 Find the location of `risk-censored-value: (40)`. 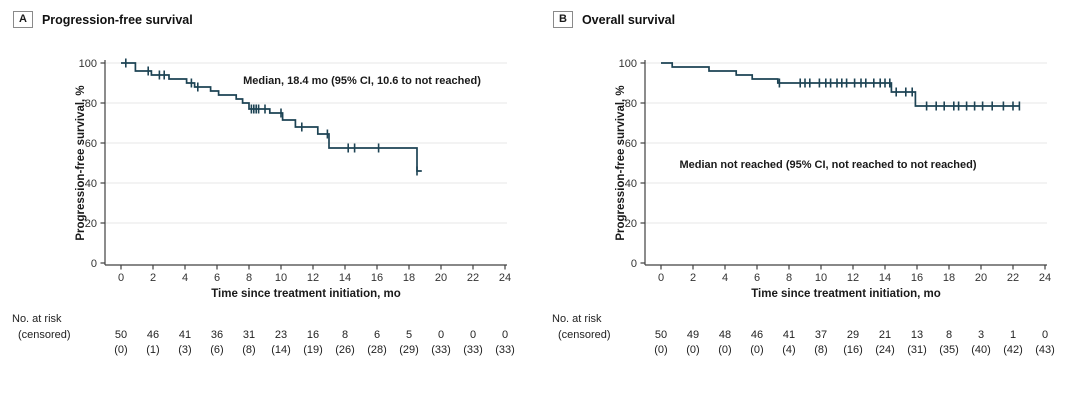

risk-censored-value: (40) is located at coordinates (981, 350).